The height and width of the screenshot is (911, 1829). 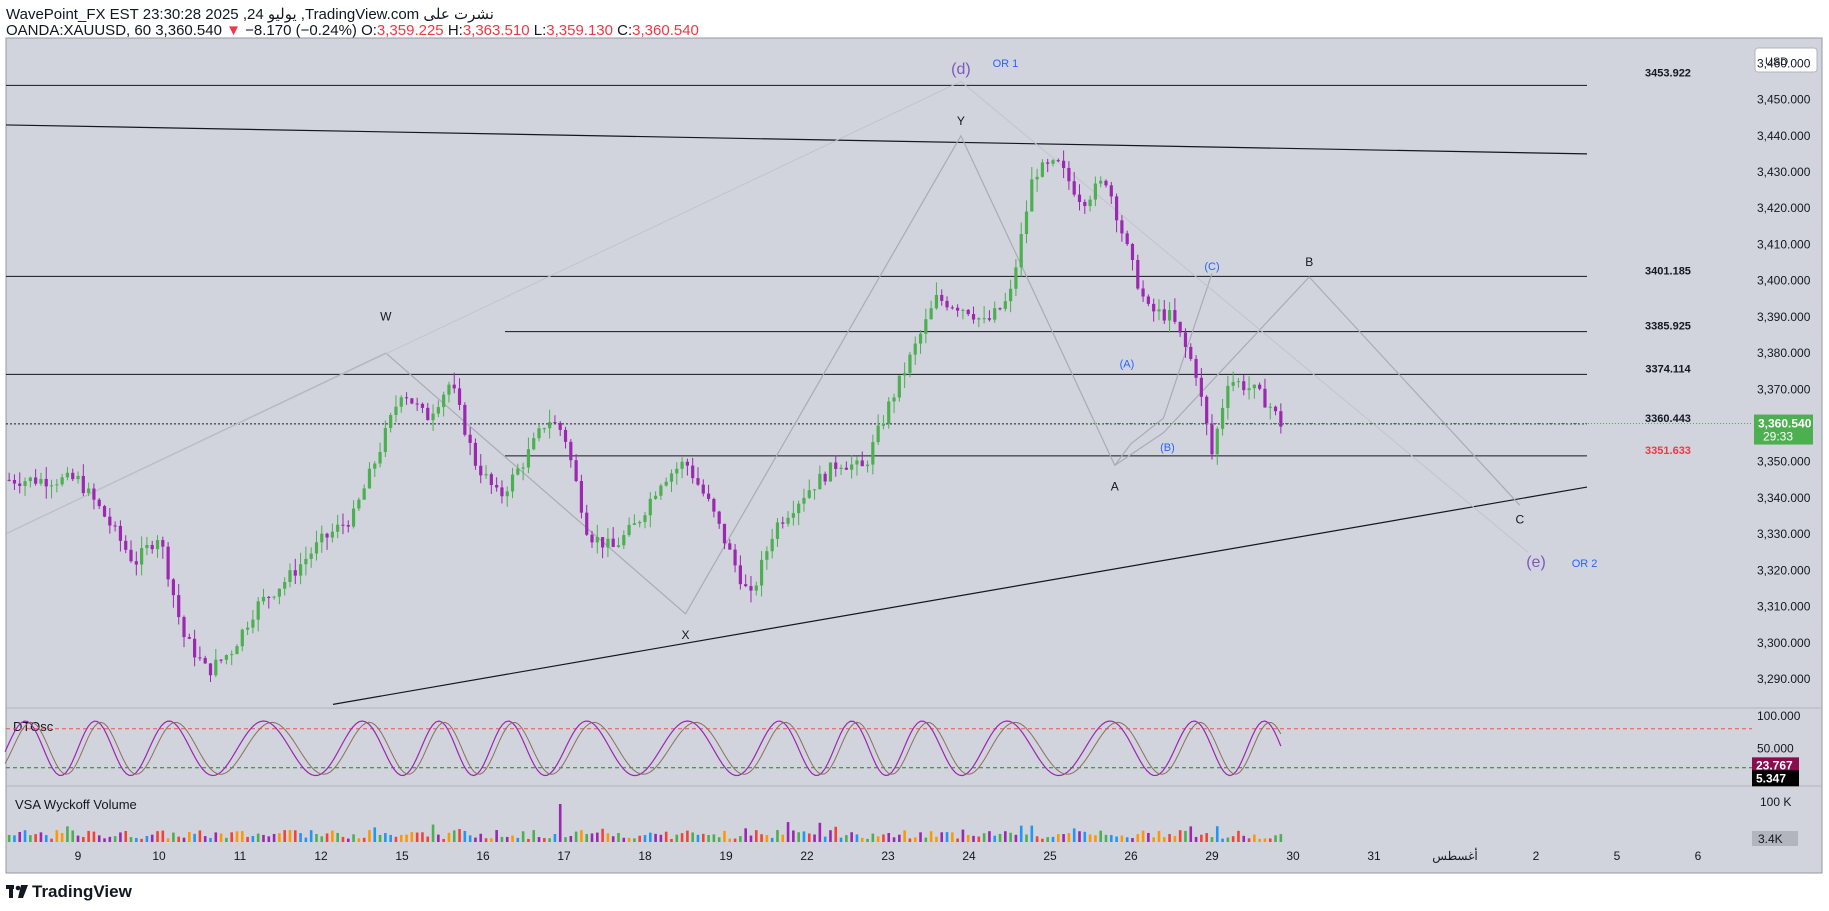 What do you see at coordinates (79, 30) in the screenshot?
I see `symbol-label: OANDA:XAUUSD, 60` at bounding box center [79, 30].